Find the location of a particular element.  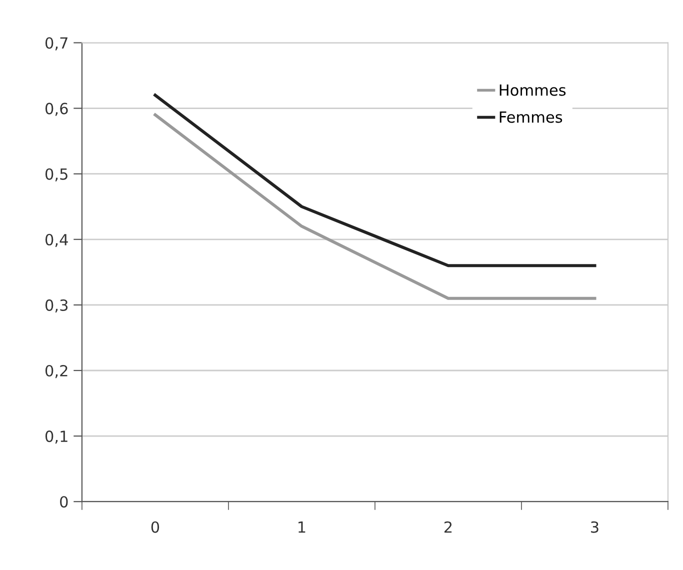

y-tick-label: 0,2 is located at coordinates (56, 371).